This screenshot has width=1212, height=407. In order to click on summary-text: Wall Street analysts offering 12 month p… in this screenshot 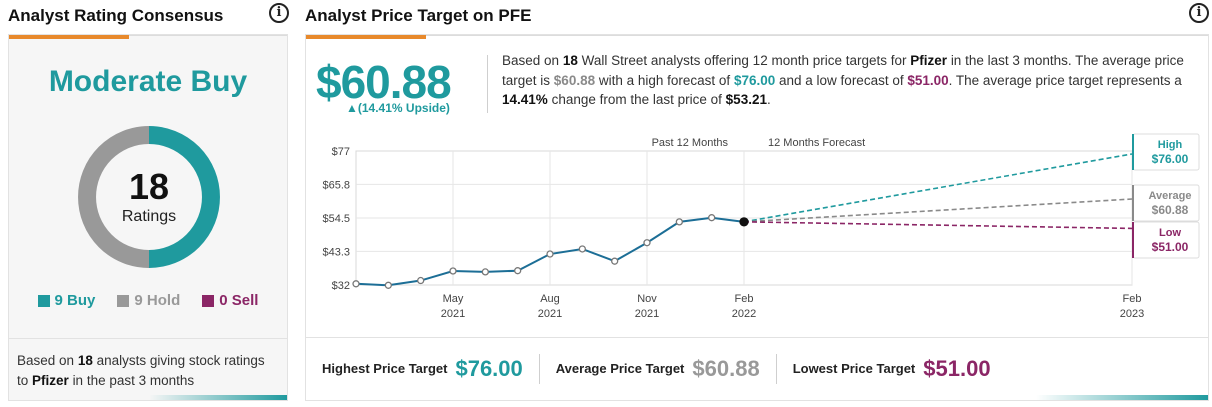, I will do `click(744, 60)`.